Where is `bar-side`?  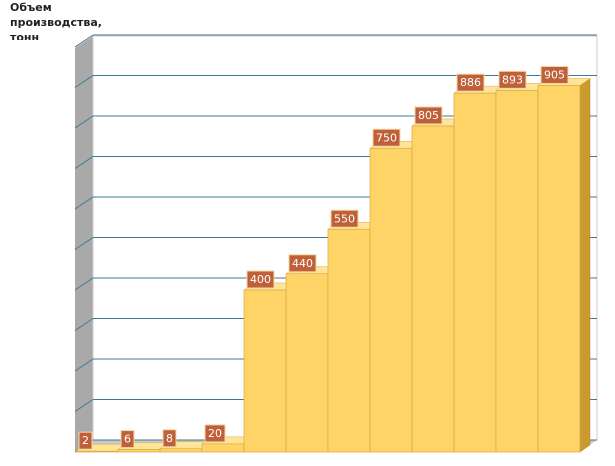
bar-side is located at coordinates (585, 265).